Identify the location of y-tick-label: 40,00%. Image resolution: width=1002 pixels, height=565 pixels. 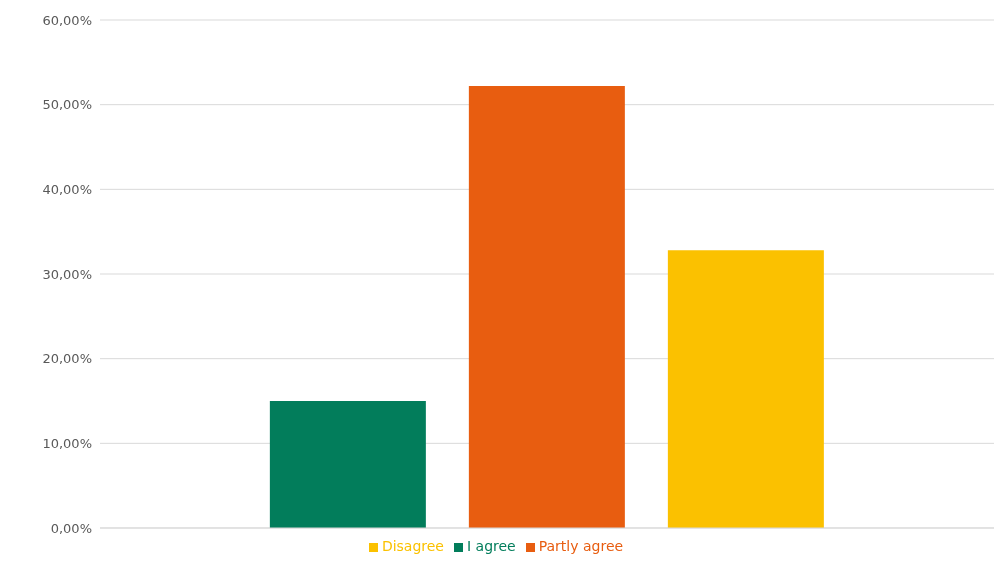
(67, 189).